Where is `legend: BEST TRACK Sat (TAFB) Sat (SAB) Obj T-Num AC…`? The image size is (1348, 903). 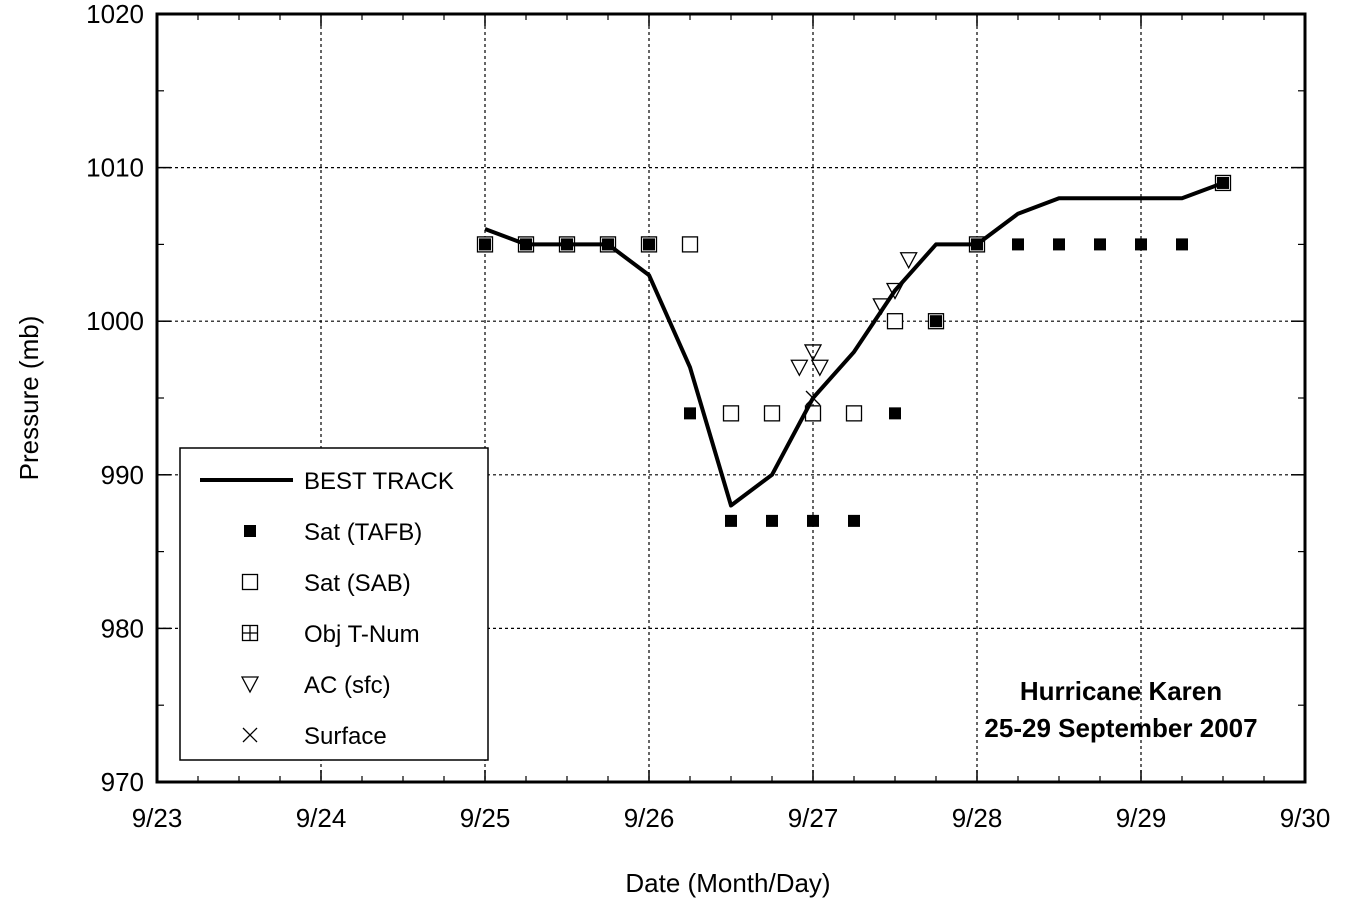
legend: BEST TRACK Sat (TAFB) Sat (SAB) Obj T-Num AC… is located at coordinates (334, 604).